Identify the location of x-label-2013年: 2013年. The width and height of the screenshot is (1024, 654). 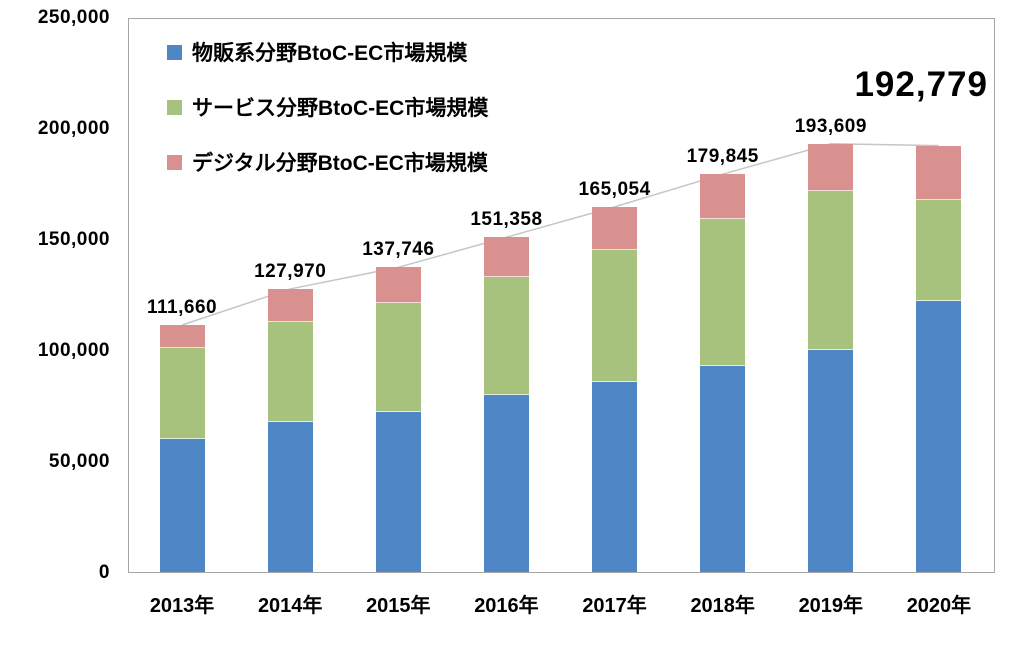
(182, 606).